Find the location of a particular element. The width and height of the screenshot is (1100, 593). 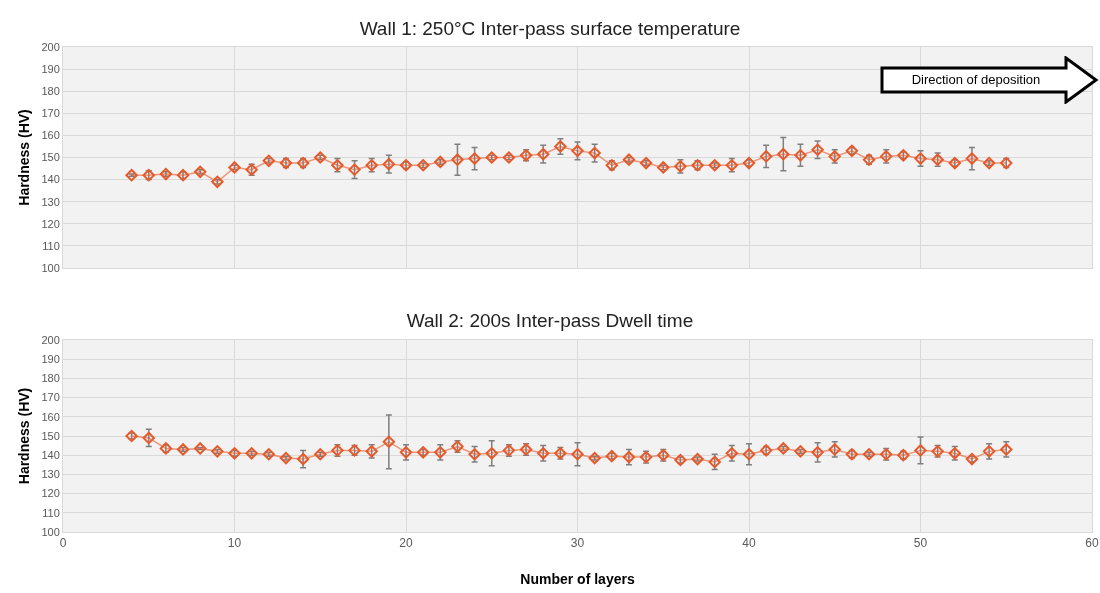

annotation: Direction of deposition is located at coordinates (976, 80).